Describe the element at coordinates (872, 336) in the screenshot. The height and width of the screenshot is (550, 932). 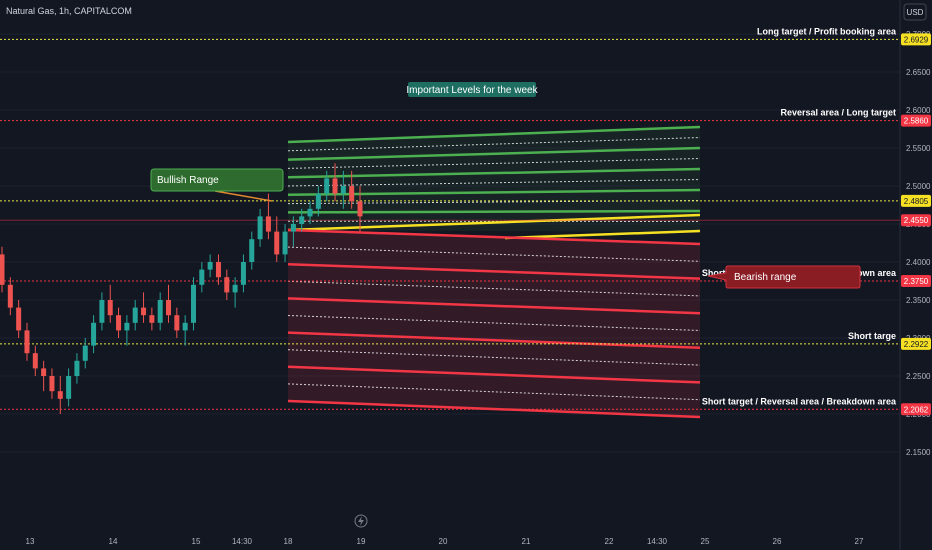
I see `level-label: Short targe` at that location.